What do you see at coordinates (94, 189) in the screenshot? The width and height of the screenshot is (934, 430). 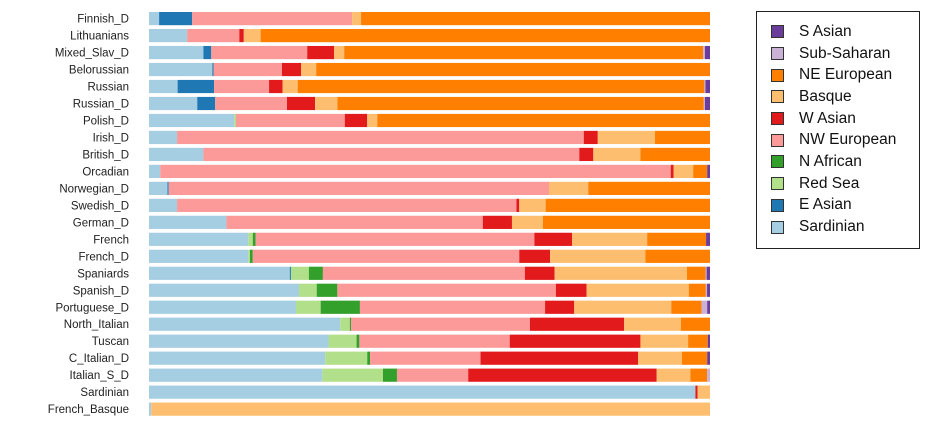 I see `category-label: Norwegian_D` at bounding box center [94, 189].